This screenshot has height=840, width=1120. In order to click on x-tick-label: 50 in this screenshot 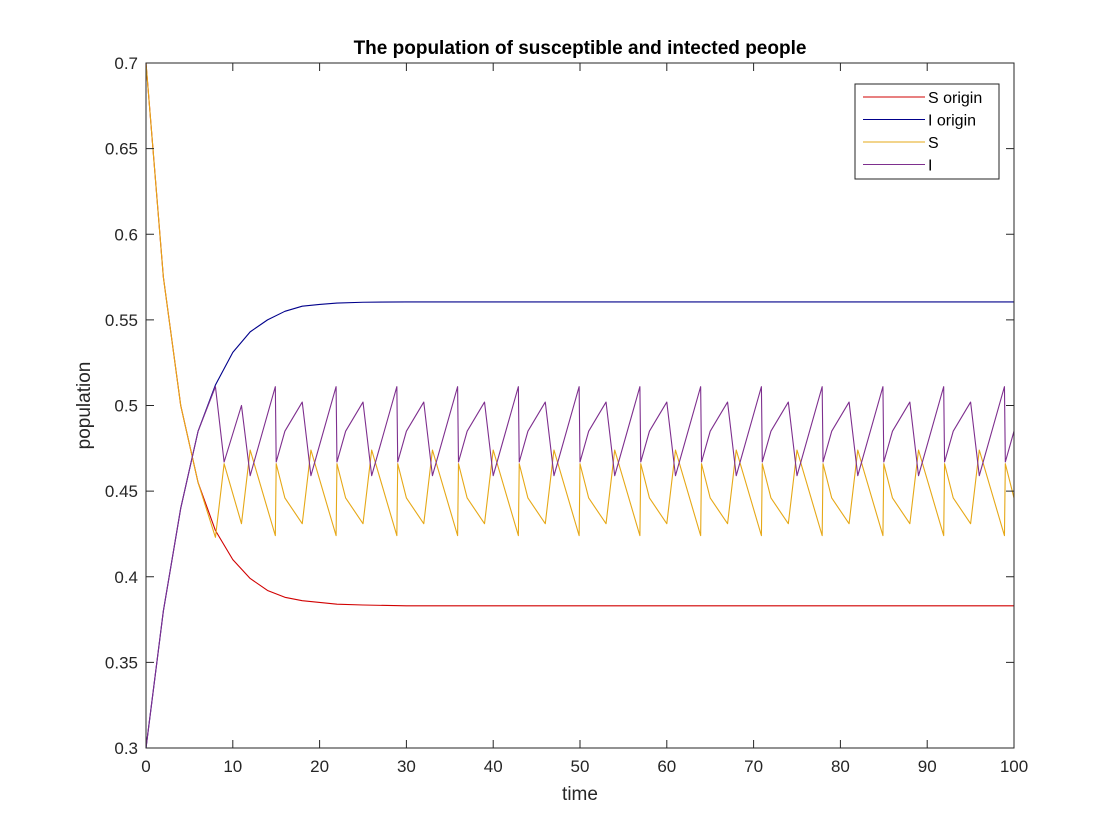, I will do `click(580, 766)`.